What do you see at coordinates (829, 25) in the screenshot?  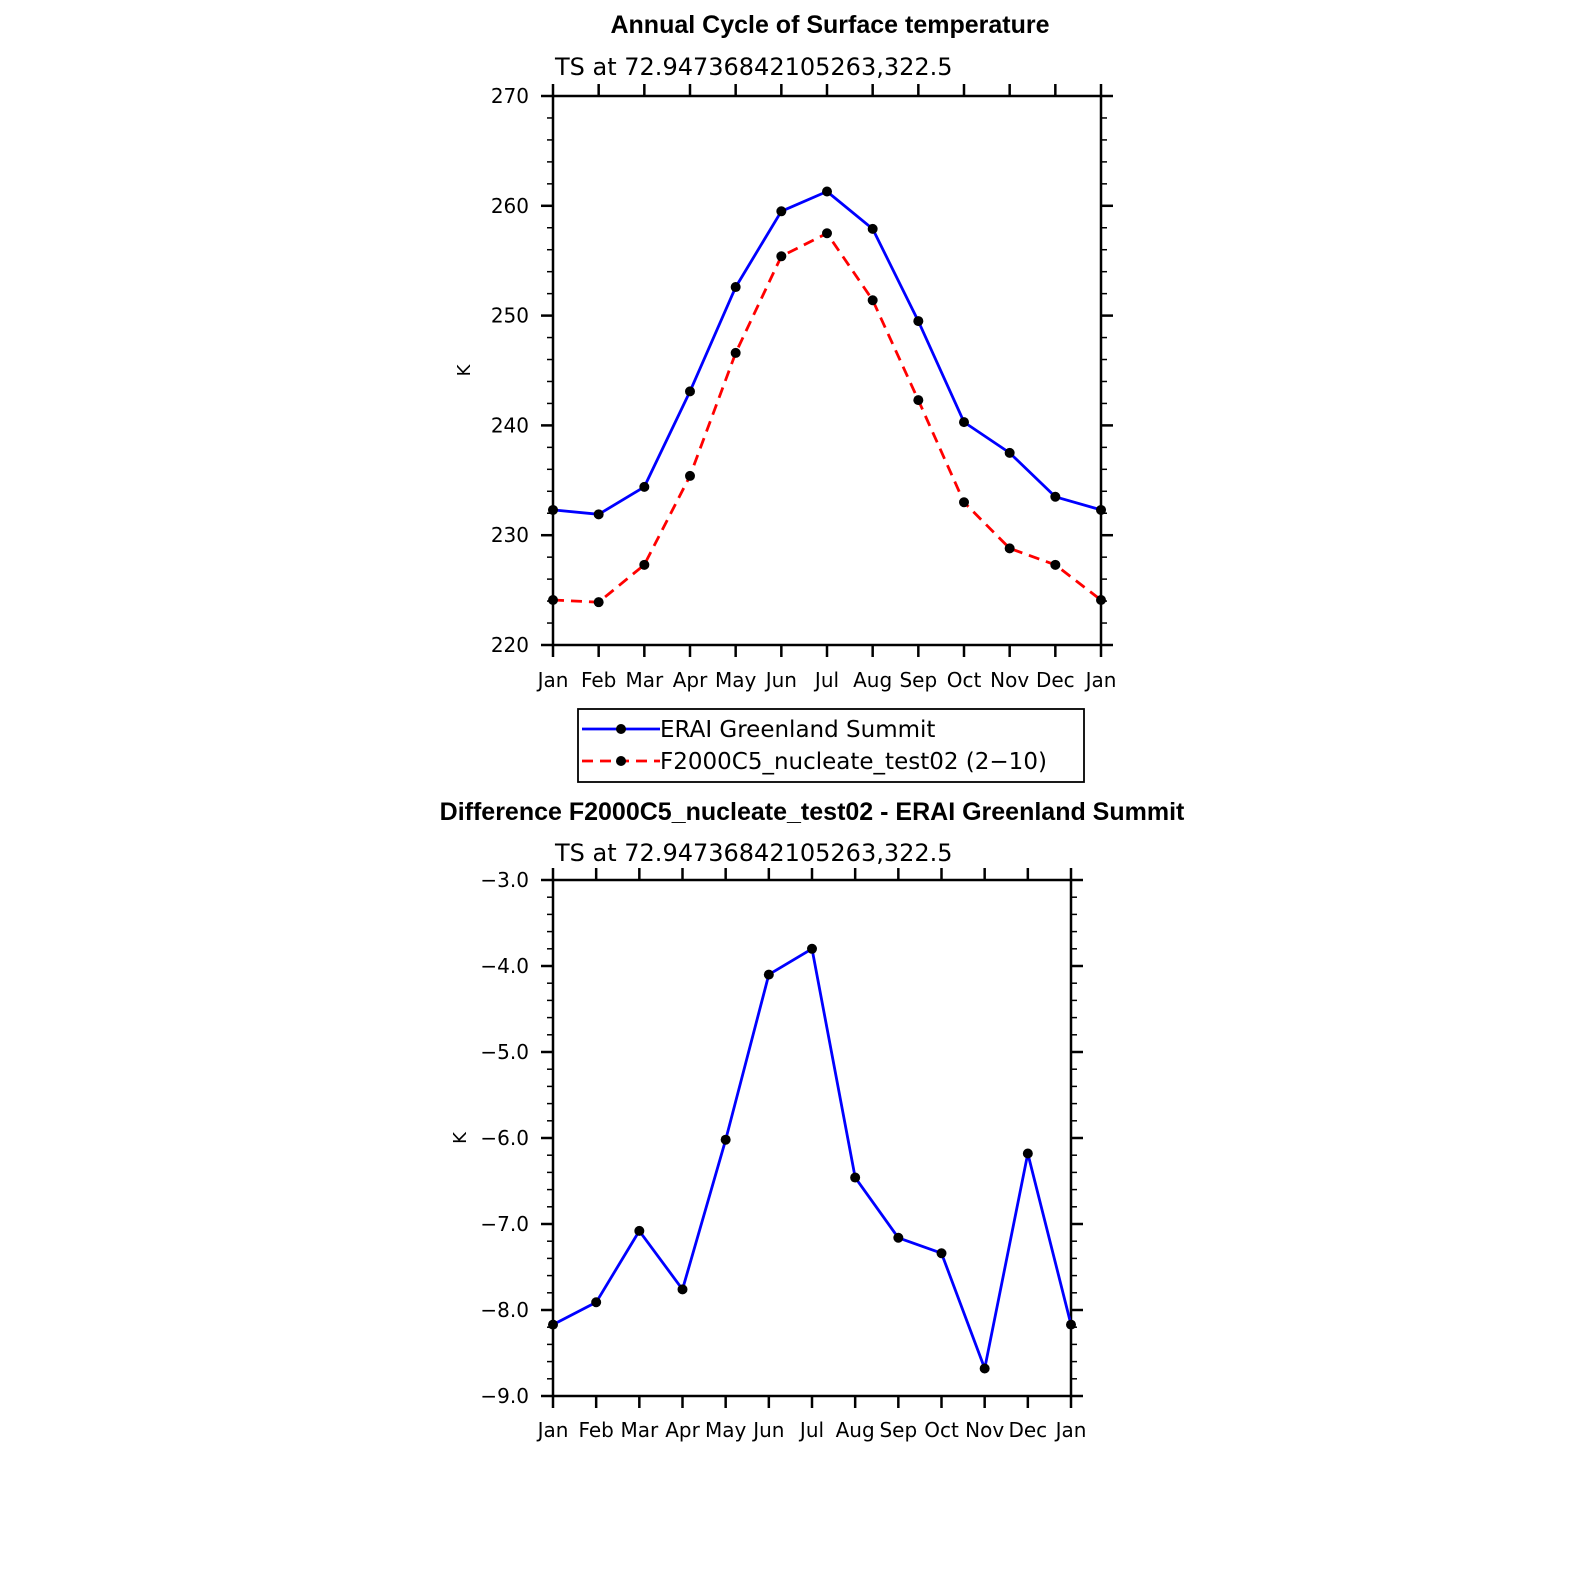 I see `chart-title: Annual Cycle of Surface temperature` at bounding box center [829, 25].